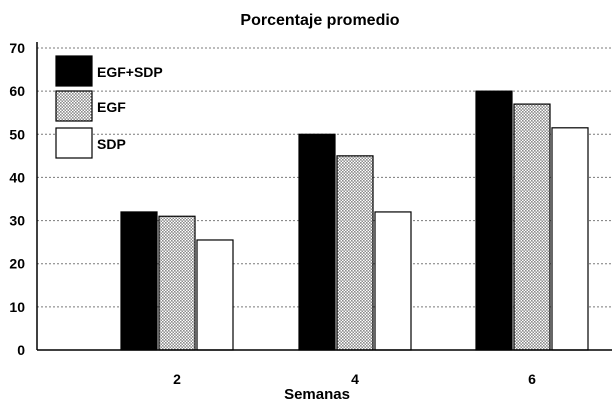  Describe the element at coordinates (111, 144) in the screenshot. I see `legend-label: SDP` at that location.